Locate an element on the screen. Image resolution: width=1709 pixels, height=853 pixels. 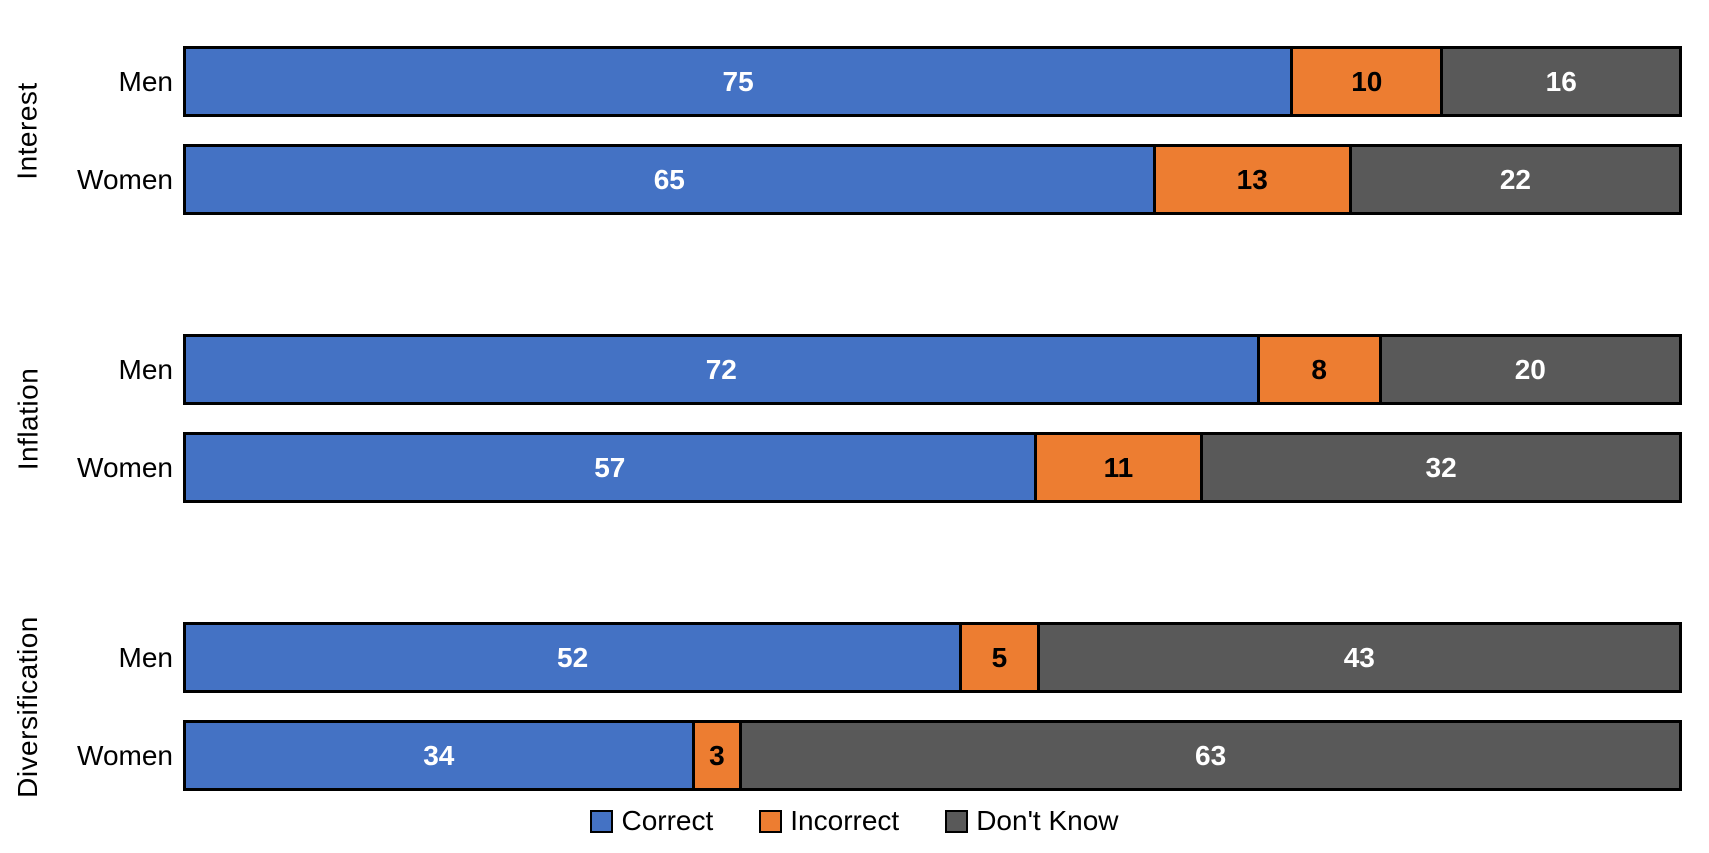
segment-value-label: 13 is located at coordinates (1252, 179).